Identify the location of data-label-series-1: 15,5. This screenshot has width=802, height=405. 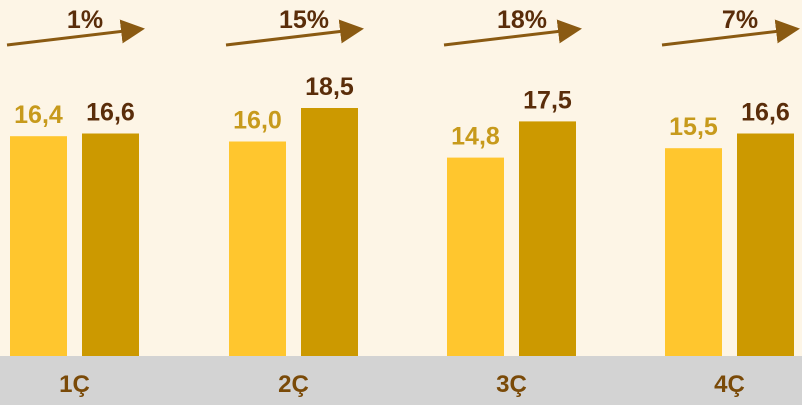
(693, 127).